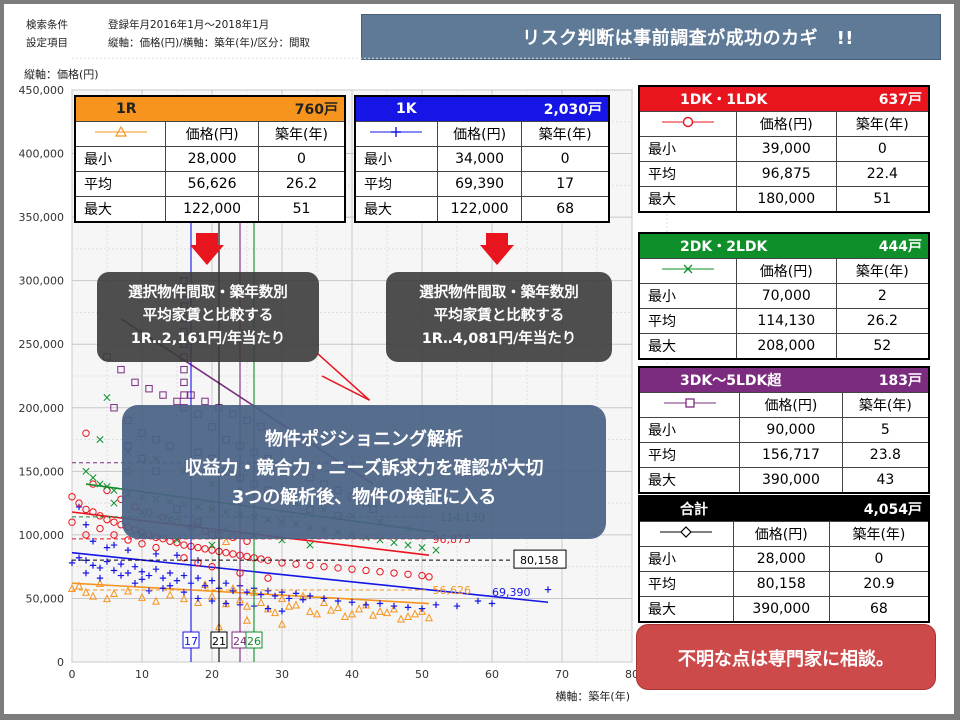  What do you see at coordinates (900, 247) in the screenshot?
I see `table-dk2-count: 444戸` at bounding box center [900, 247].